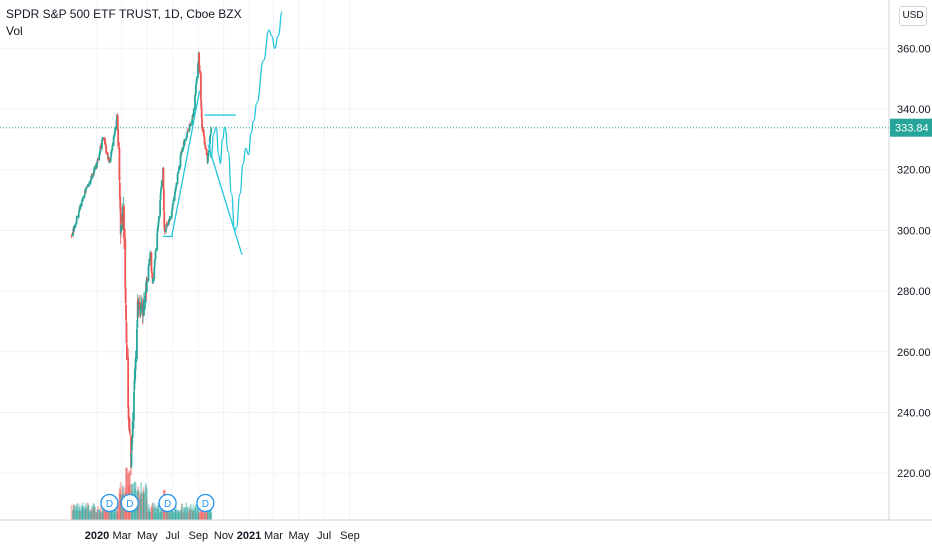 The image size is (932, 555). Describe the element at coordinates (913, 16) in the screenshot. I see `currency-button: USD` at that location.